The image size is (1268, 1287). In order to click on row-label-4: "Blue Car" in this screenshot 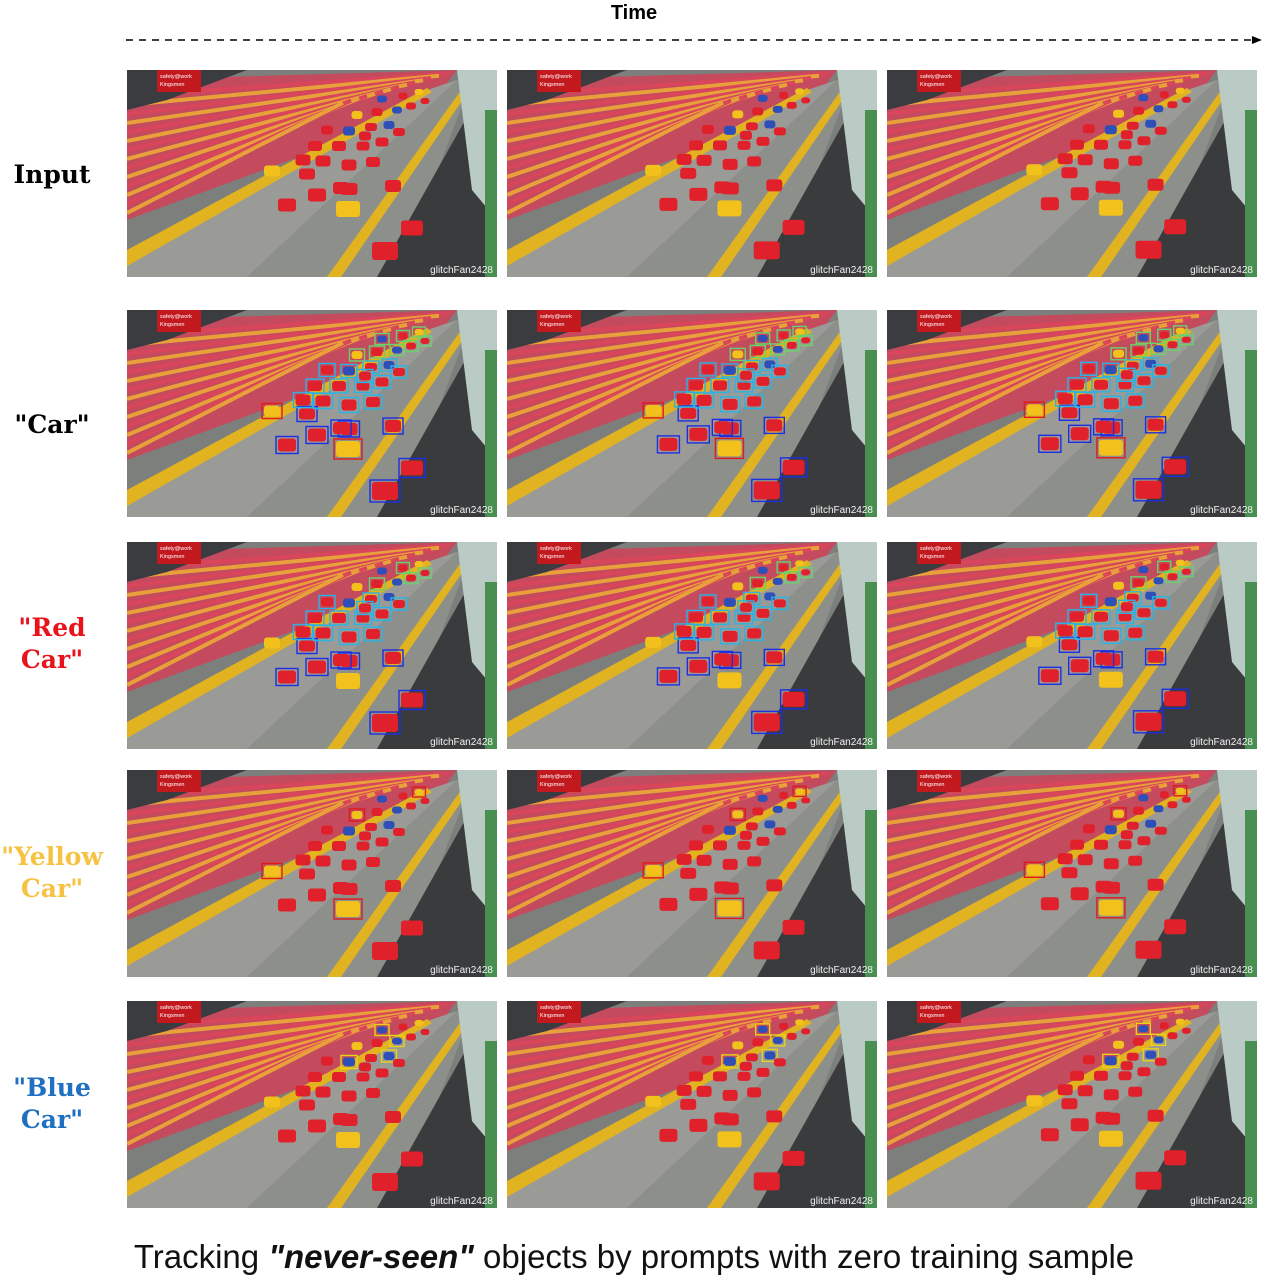, I will do `click(52, 1104)`.